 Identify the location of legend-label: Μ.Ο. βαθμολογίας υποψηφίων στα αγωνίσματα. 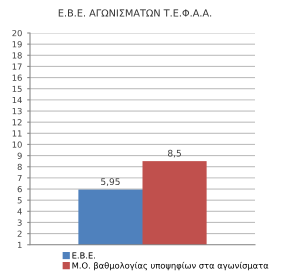
(170, 266).